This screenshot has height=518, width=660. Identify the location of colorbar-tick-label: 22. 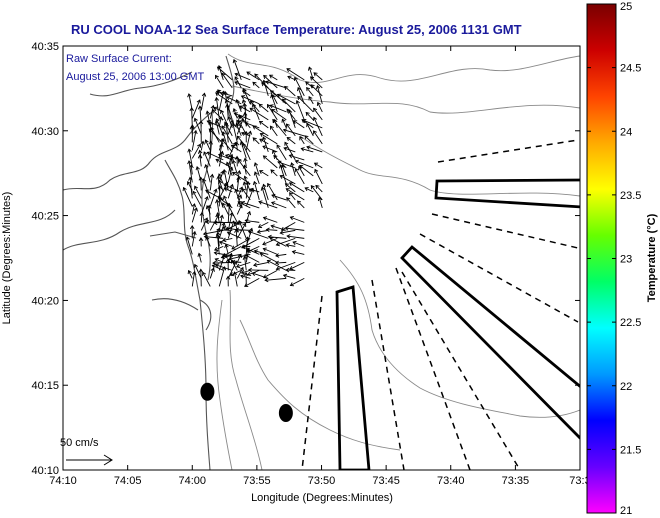
(626, 387).